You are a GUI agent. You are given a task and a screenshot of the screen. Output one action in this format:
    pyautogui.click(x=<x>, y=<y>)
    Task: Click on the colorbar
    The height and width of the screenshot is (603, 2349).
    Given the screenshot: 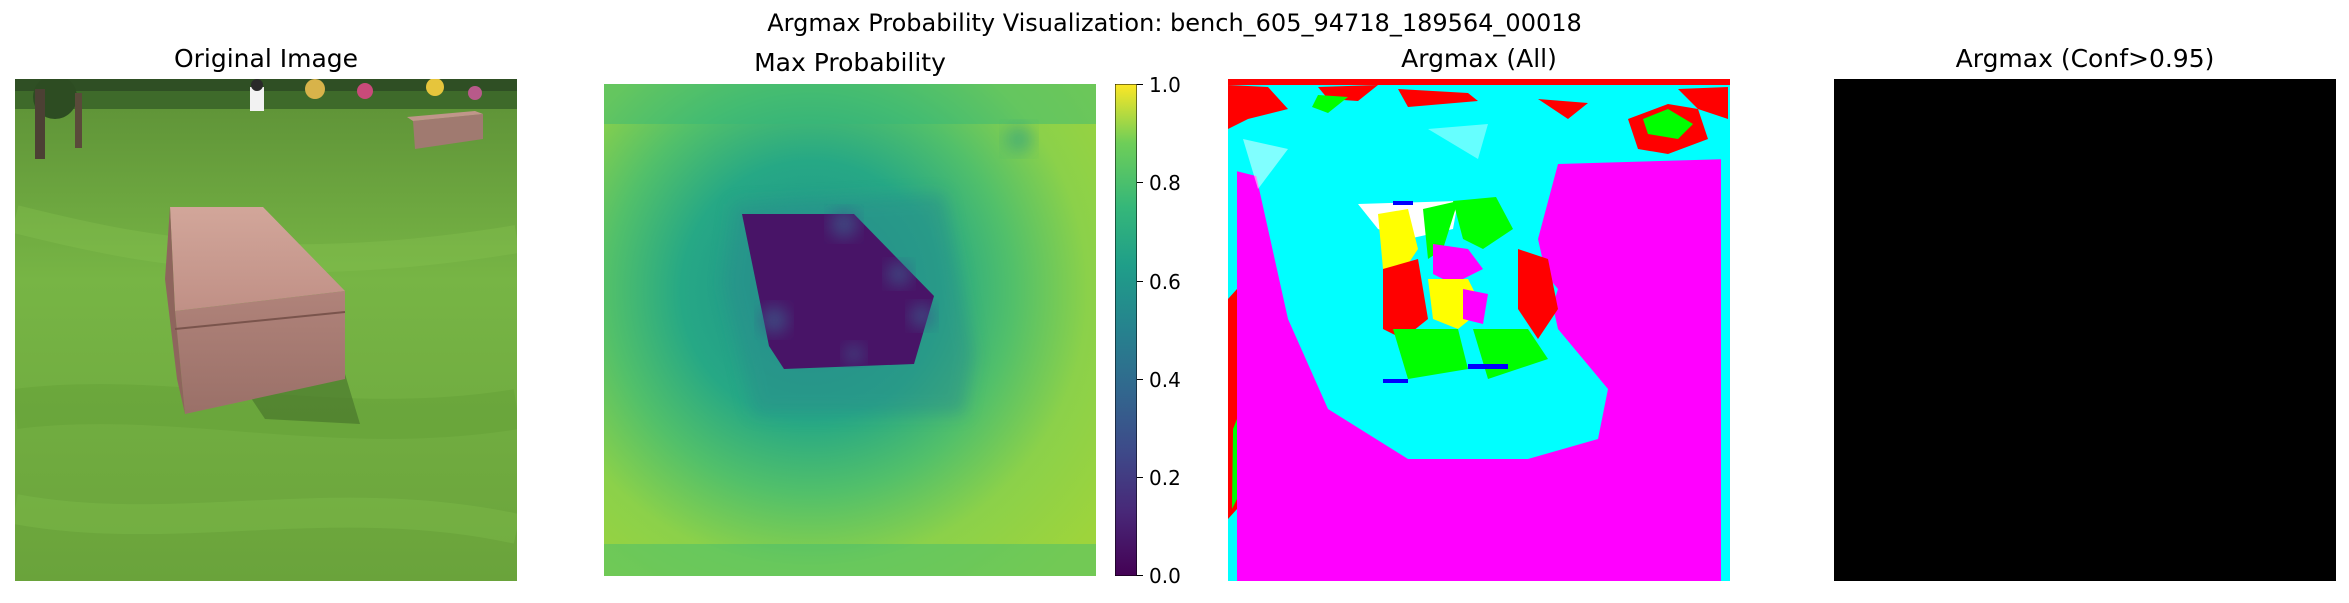 What is the action you would take?
    pyautogui.click(x=1126, y=330)
    